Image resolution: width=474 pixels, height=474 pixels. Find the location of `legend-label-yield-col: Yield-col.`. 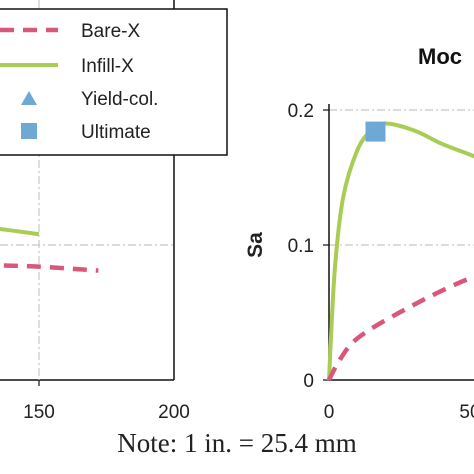

legend-label-yield-col: Yield-col. is located at coordinates (119, 99).